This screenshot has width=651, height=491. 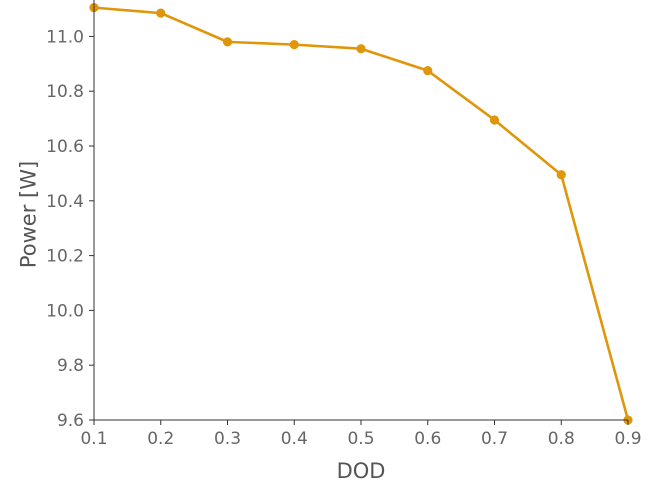 What do you see at coordinates (65, 92) in the screenshot?
I see `y-tick-label: 10.8` at bounding box center [65, 92].